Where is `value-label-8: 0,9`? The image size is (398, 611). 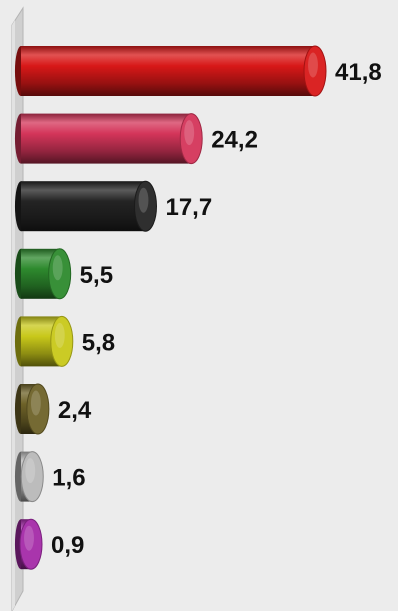 value-label-8: 0,9 is located at coordinates (67, 545).